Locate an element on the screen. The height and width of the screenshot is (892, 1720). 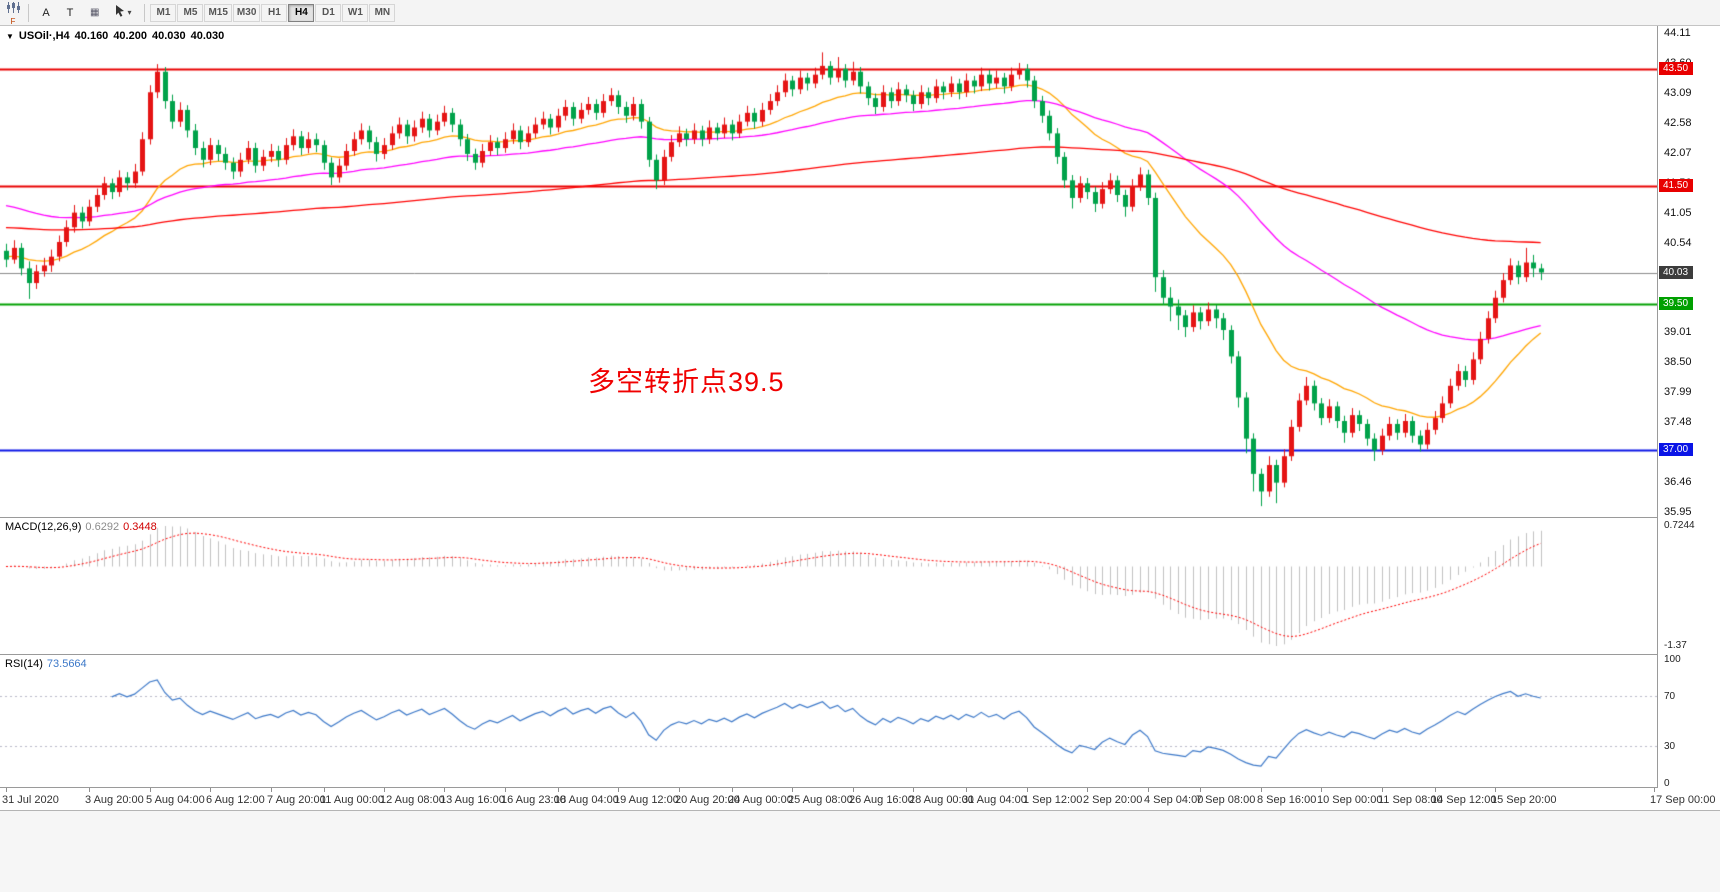
timeframe-button-W1: W1 is located at coordinates (355, 12).